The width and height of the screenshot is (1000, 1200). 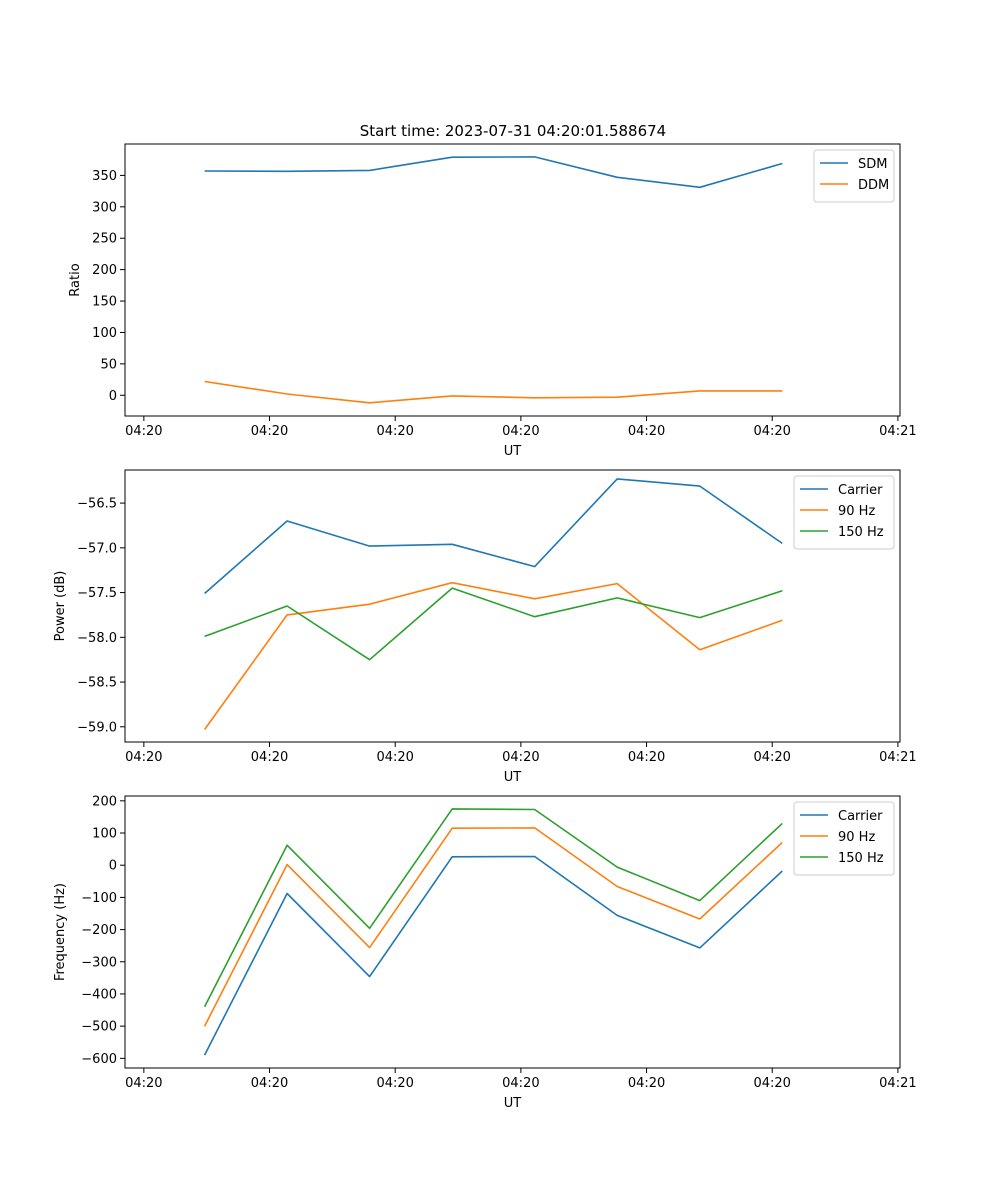 I want to click on y-tick-label: −57.0, so click(x=97, y=548).